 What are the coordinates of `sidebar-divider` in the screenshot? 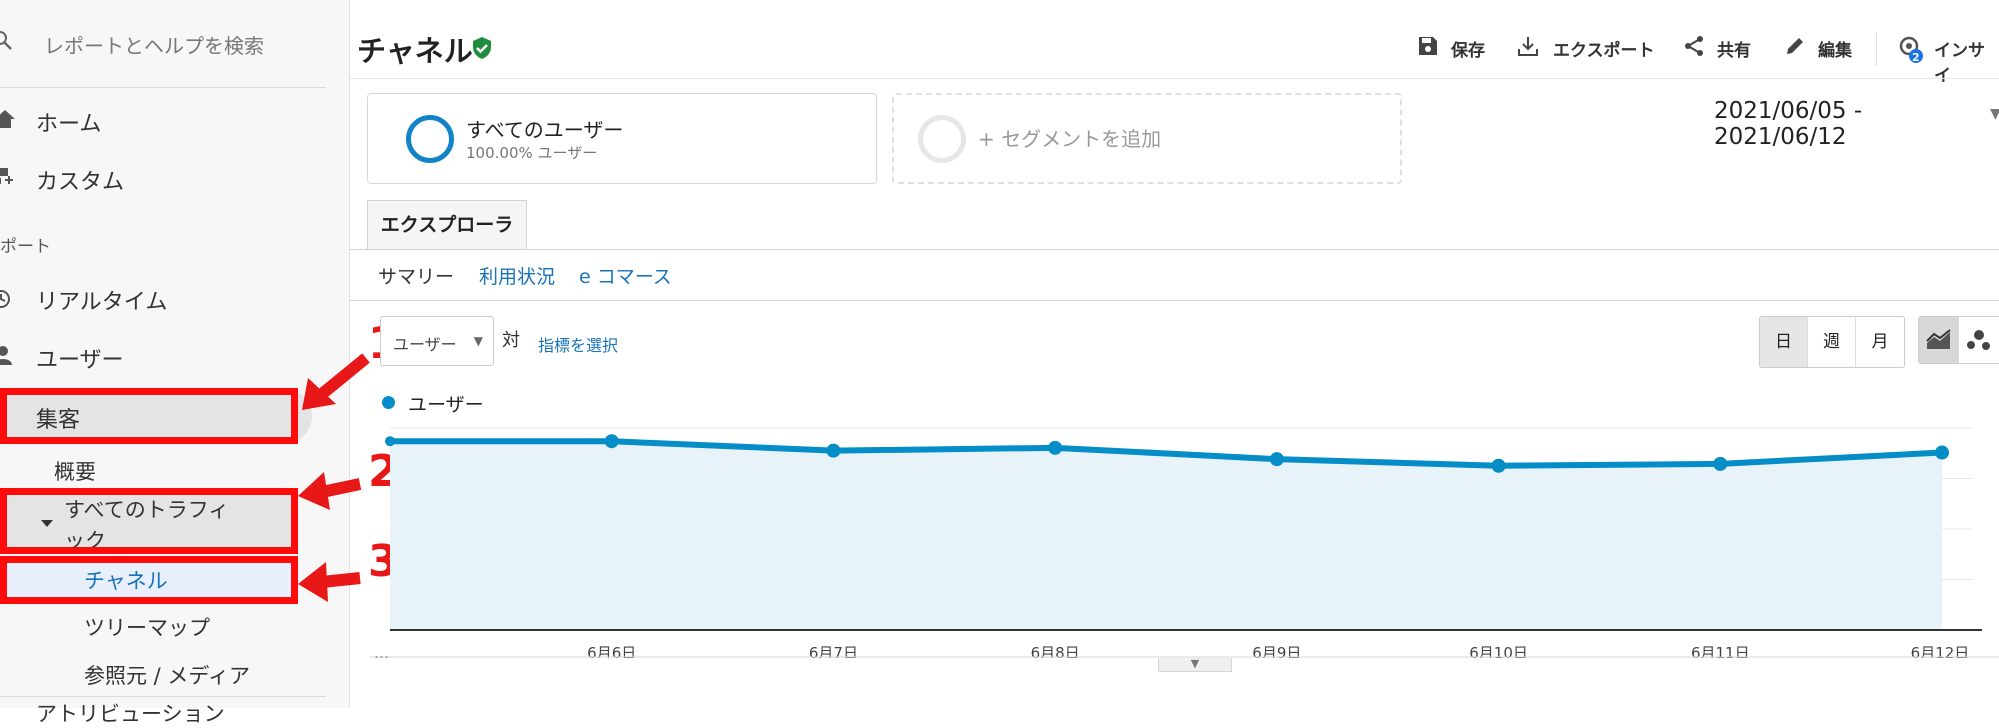 It's located at (163, 696).